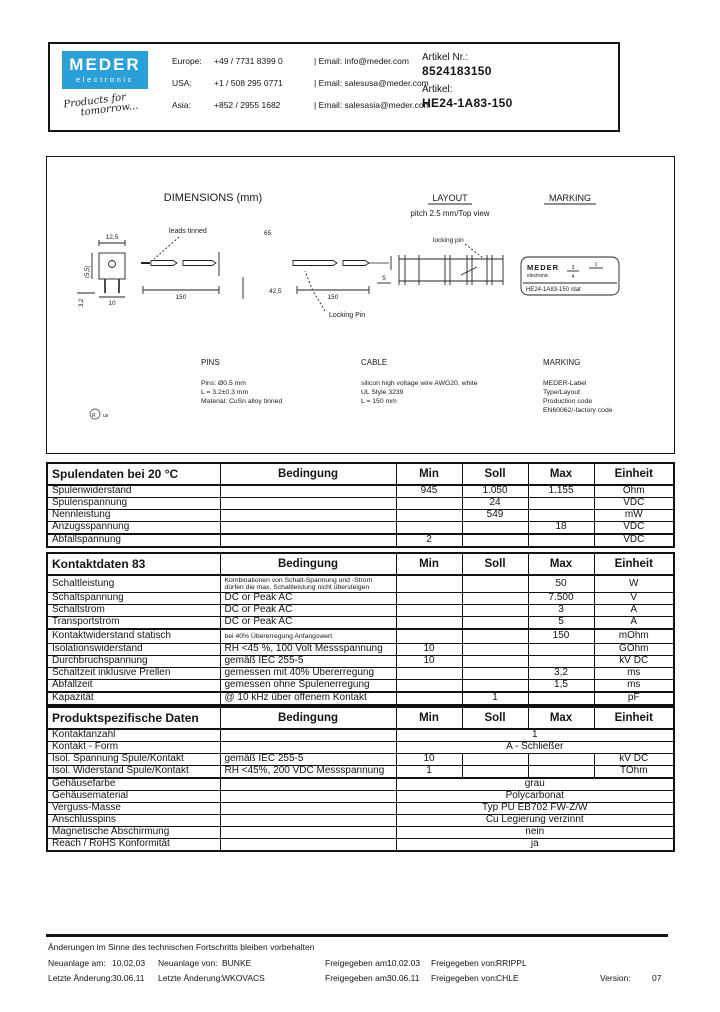 The height and width of the screenshot is (1012, 720). I want to click on marking-type-line: HE24-1A83-150 /dat, so click(553, 290).